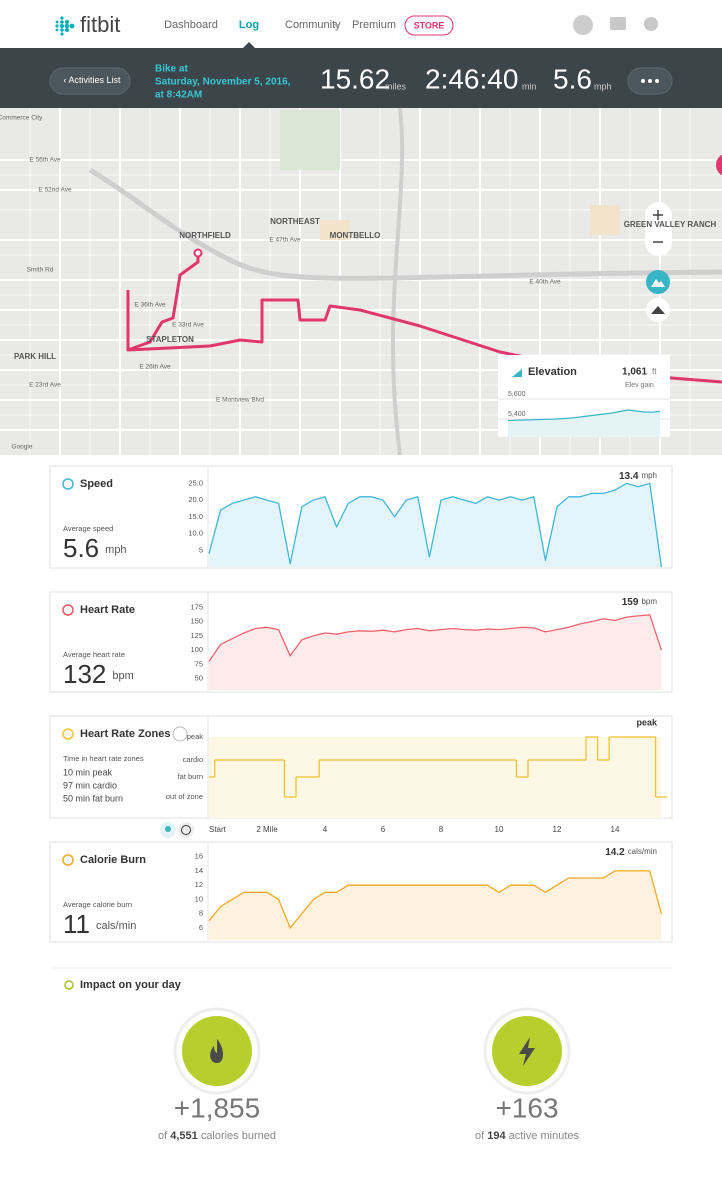  I want to click on zones-area, so click(435, 777).